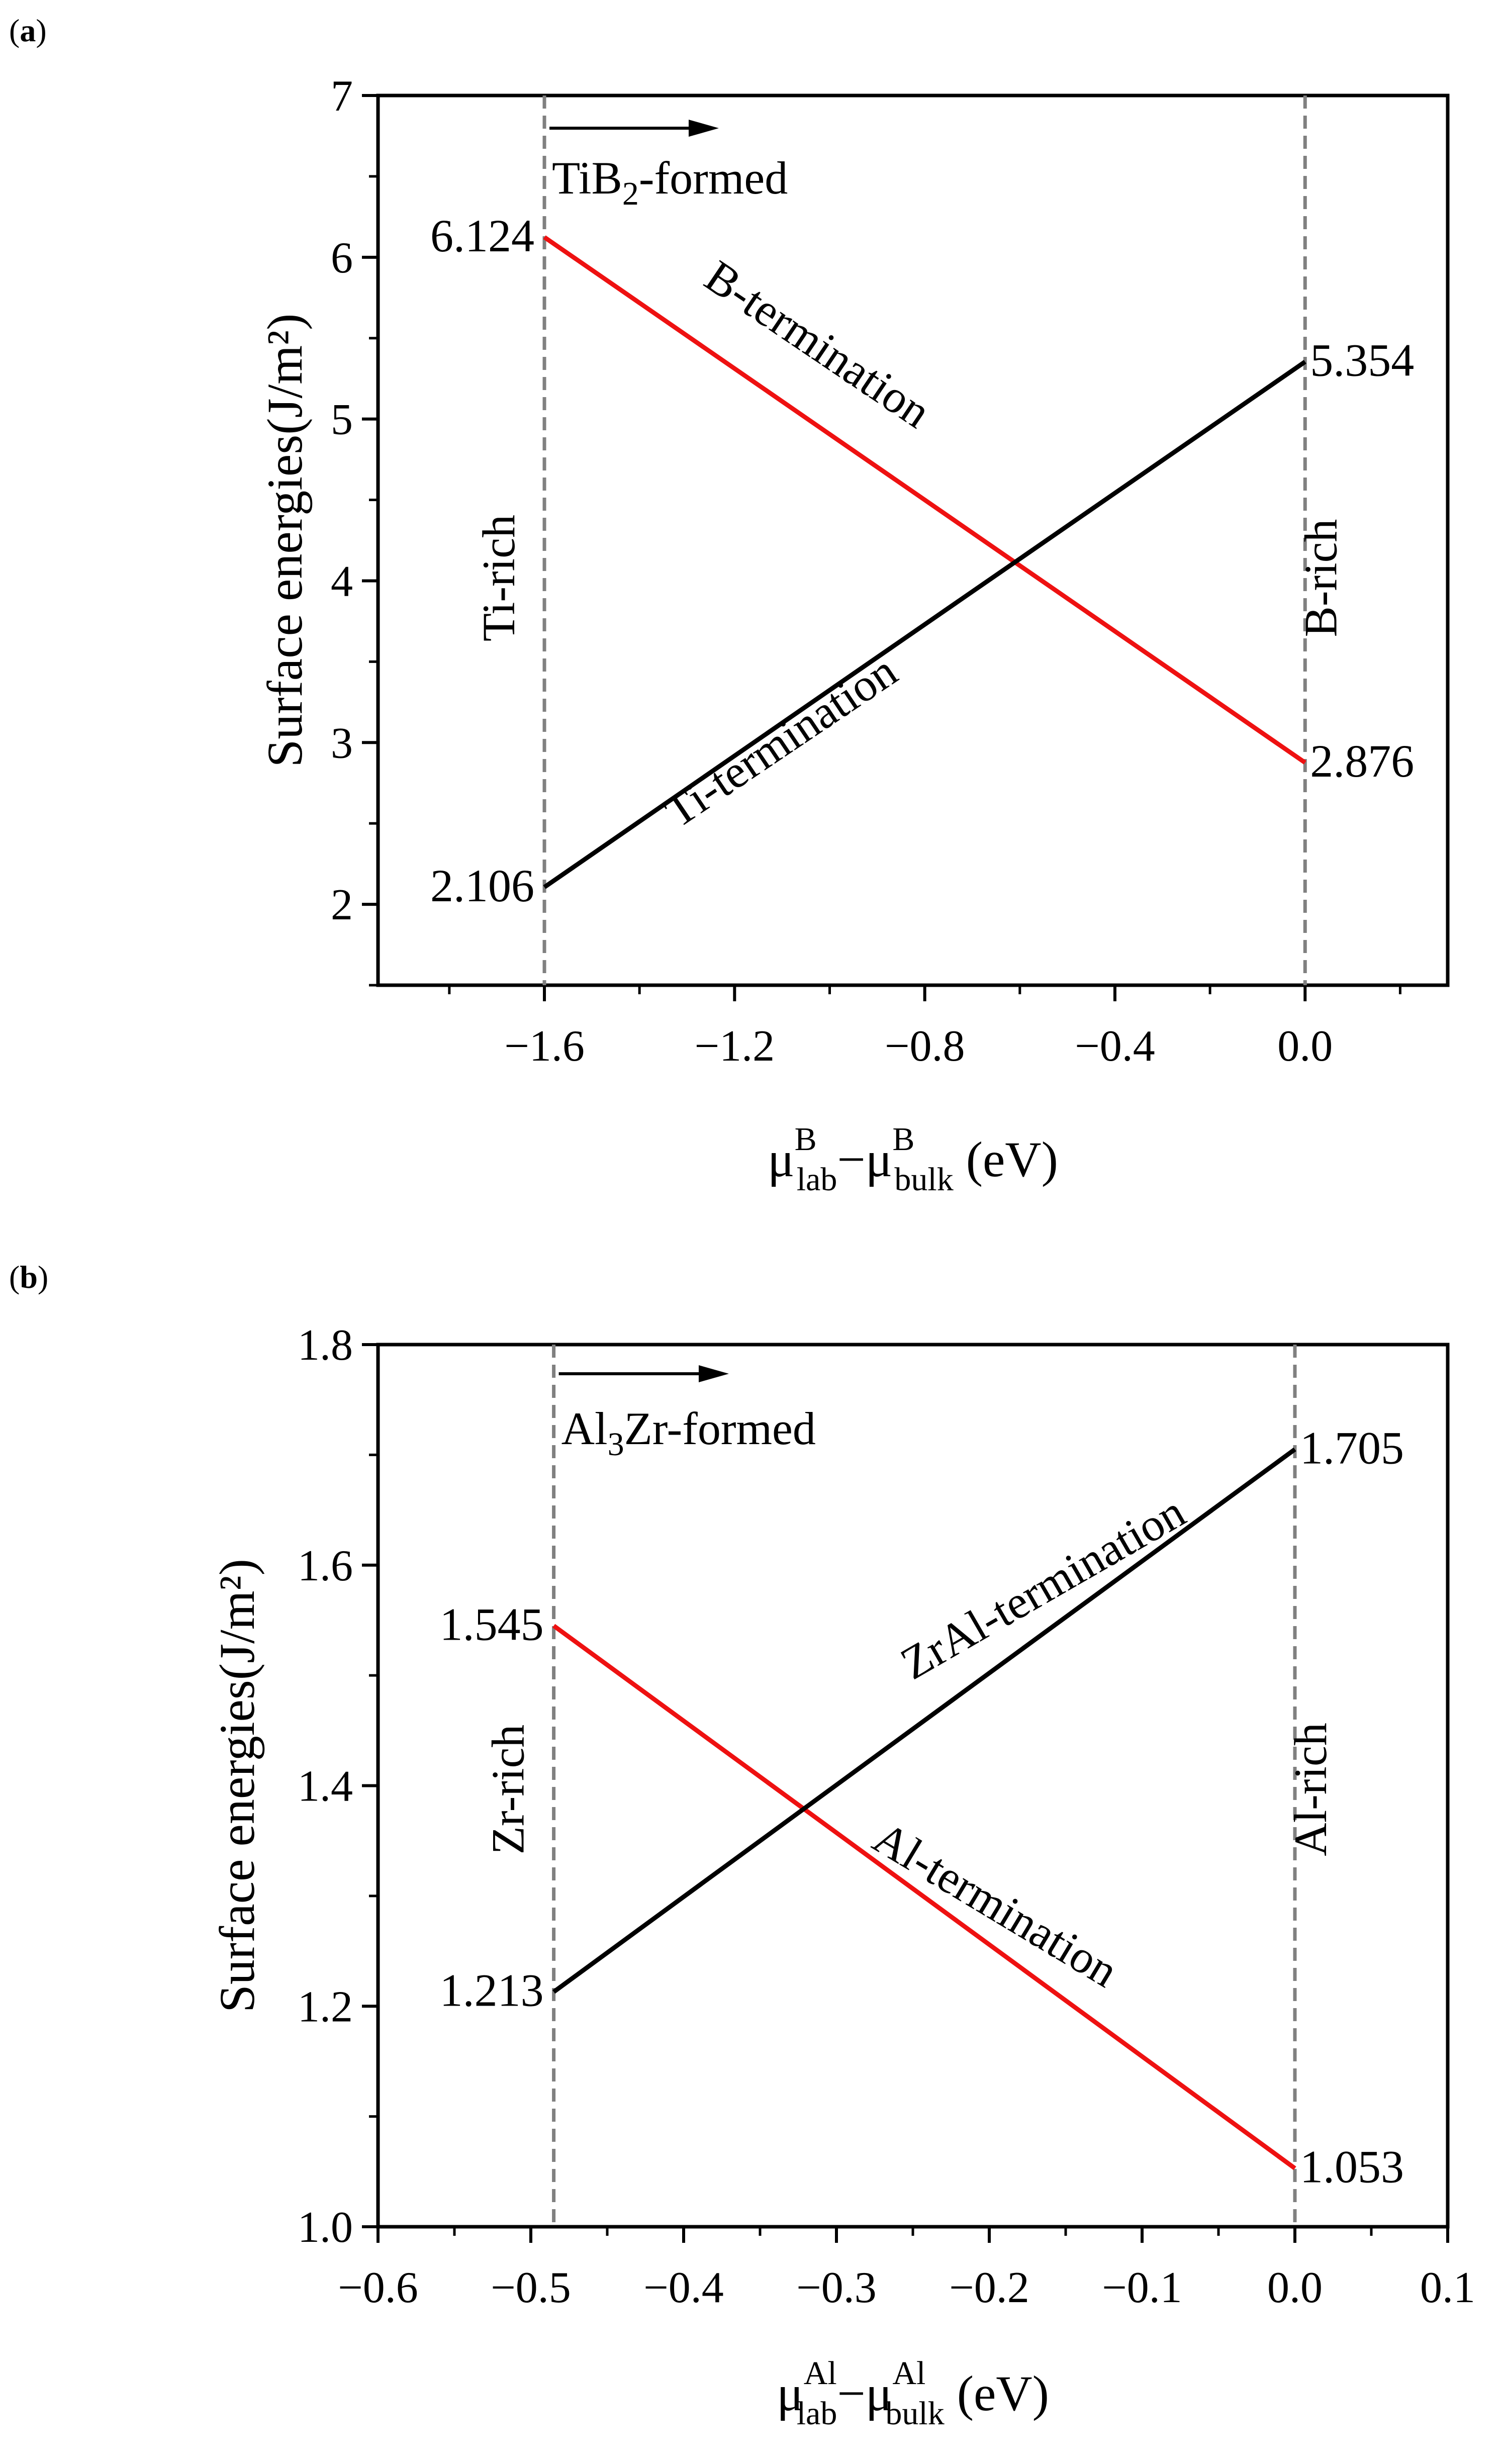 Image resolution: width=1503 pixels, height=2464 pixels. Describe the element at coordinates (630, 193) in the screenshot. I see `formed-subscript: 2` at that location.